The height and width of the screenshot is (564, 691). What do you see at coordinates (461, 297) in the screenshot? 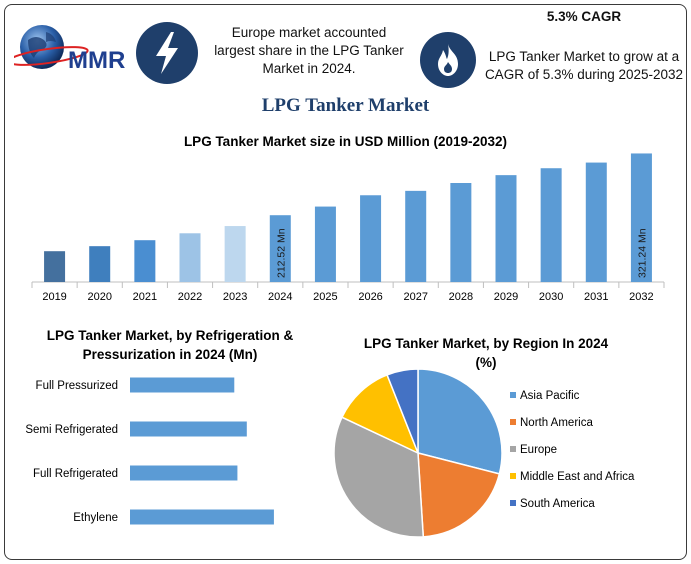
I see `x-tick-label-2028: 2028` at bounding box center [461, 297].